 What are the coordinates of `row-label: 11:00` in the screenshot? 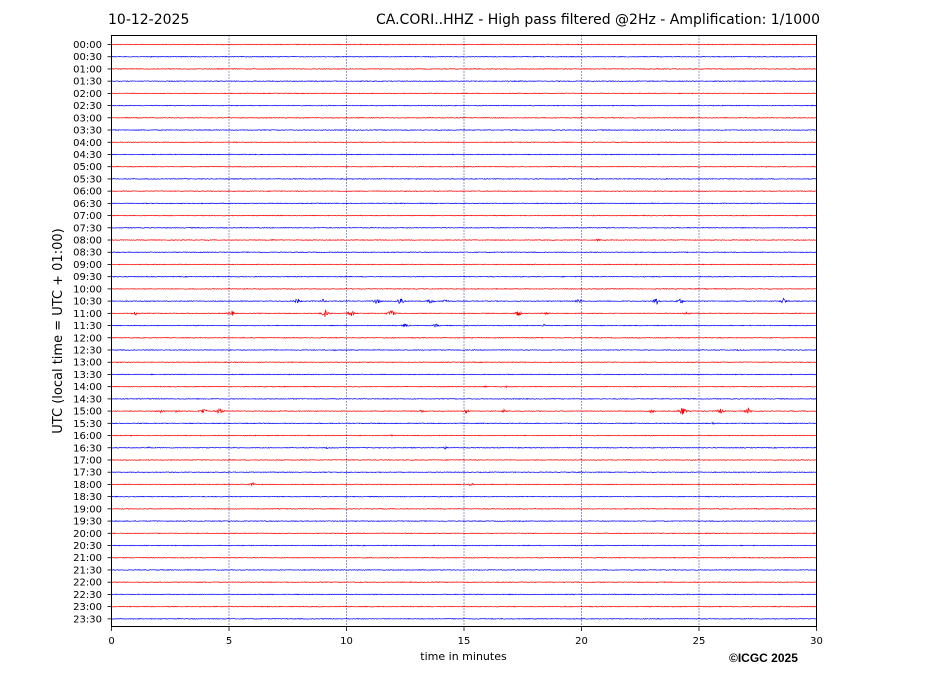 It's located at (87, 314).